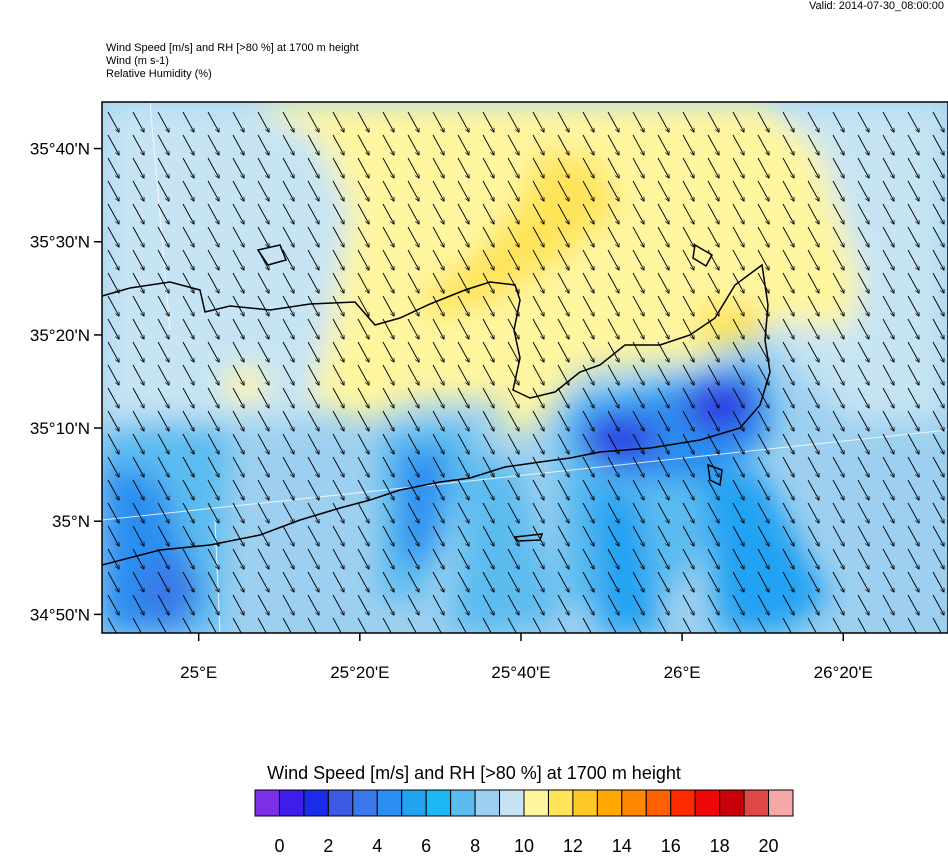 The width and height of the screenshot is (948, 857). Describe the element at coordinates (137, 61) in the screenshot. I see `title-line-2: Wind (m s-1)` at that location.